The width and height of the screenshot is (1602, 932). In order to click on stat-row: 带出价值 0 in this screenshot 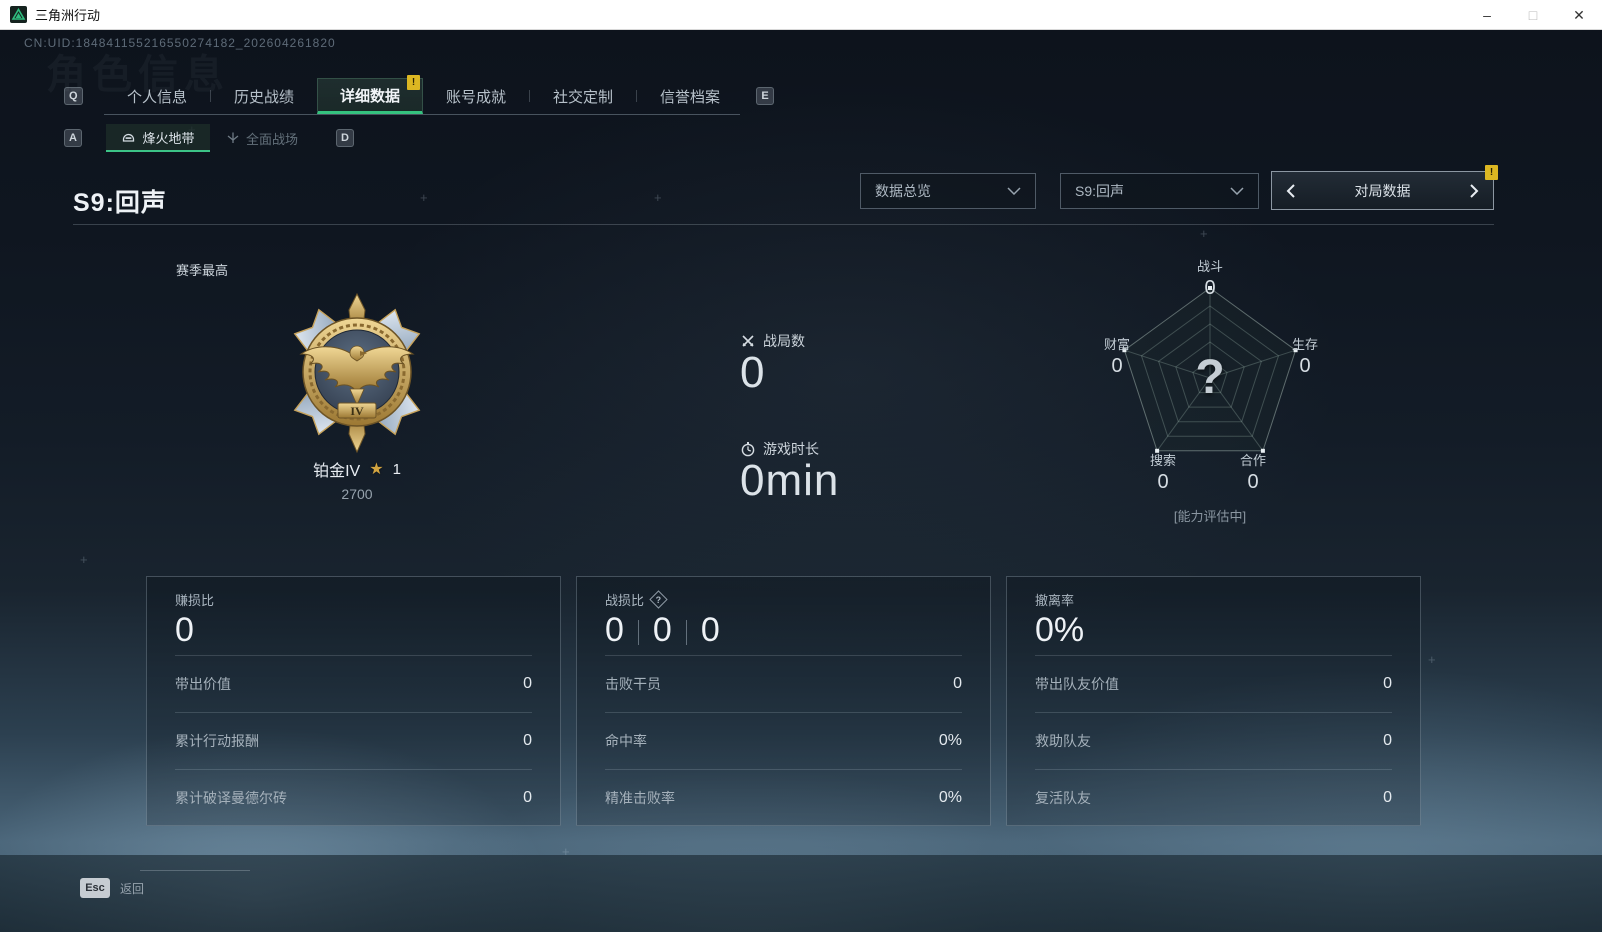, I will do `click(353, 683)`.